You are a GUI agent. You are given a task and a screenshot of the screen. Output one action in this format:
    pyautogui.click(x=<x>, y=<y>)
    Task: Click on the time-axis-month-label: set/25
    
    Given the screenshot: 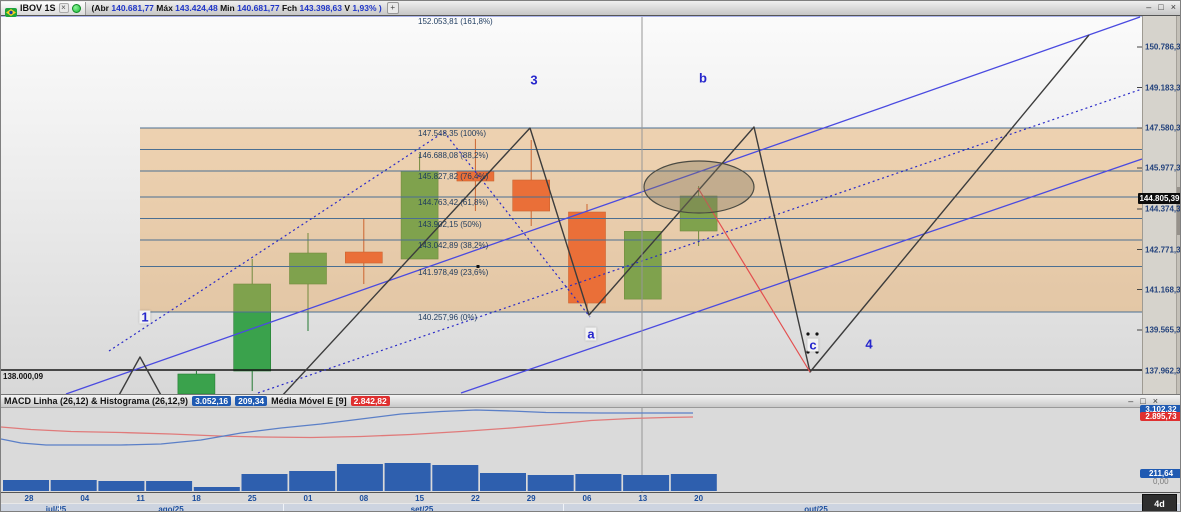 What is the action you would take?
    pyautogui.click(x=422, y=508)
    